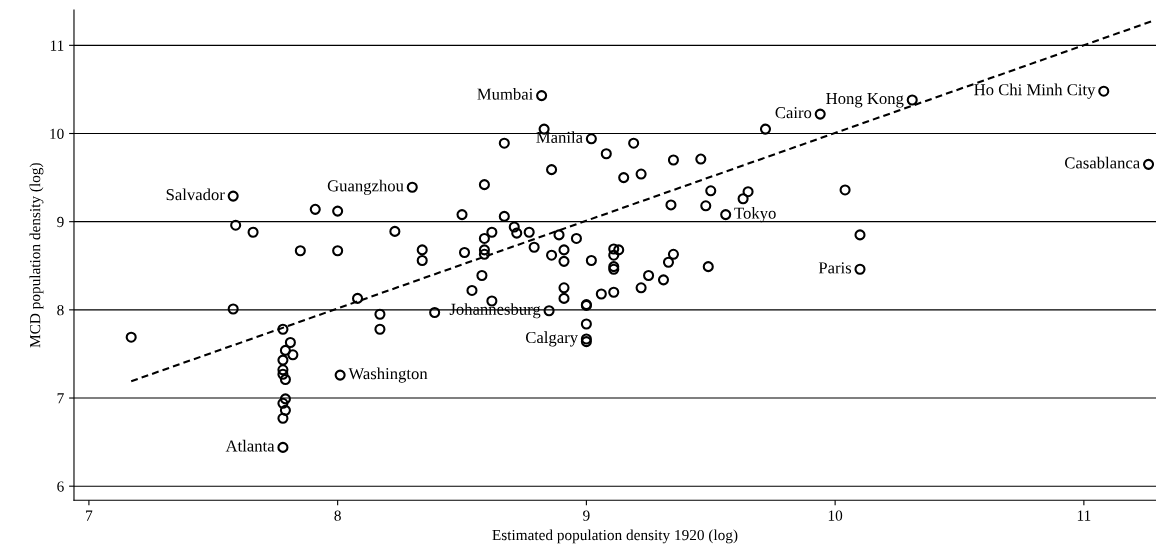 This screenshot has width=1156, height=559. What do you see at coordinates (835, 268) in the screenshot?
I see `annotation: Paris` at bounding box center [835, 268].